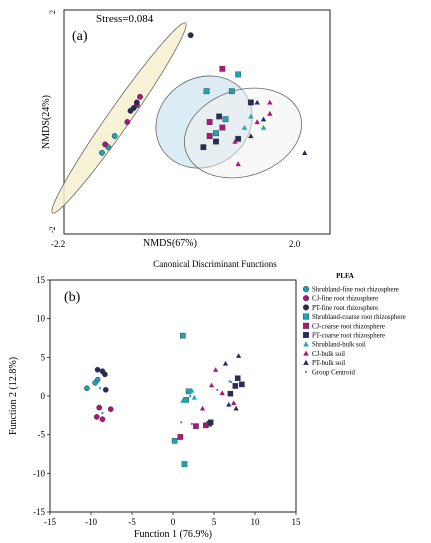 The height and width of the screenshot is (543, 431). Describe the element at coordinates (42, 435) in the screenshot. I see `y-tick-label: -5` at that location.